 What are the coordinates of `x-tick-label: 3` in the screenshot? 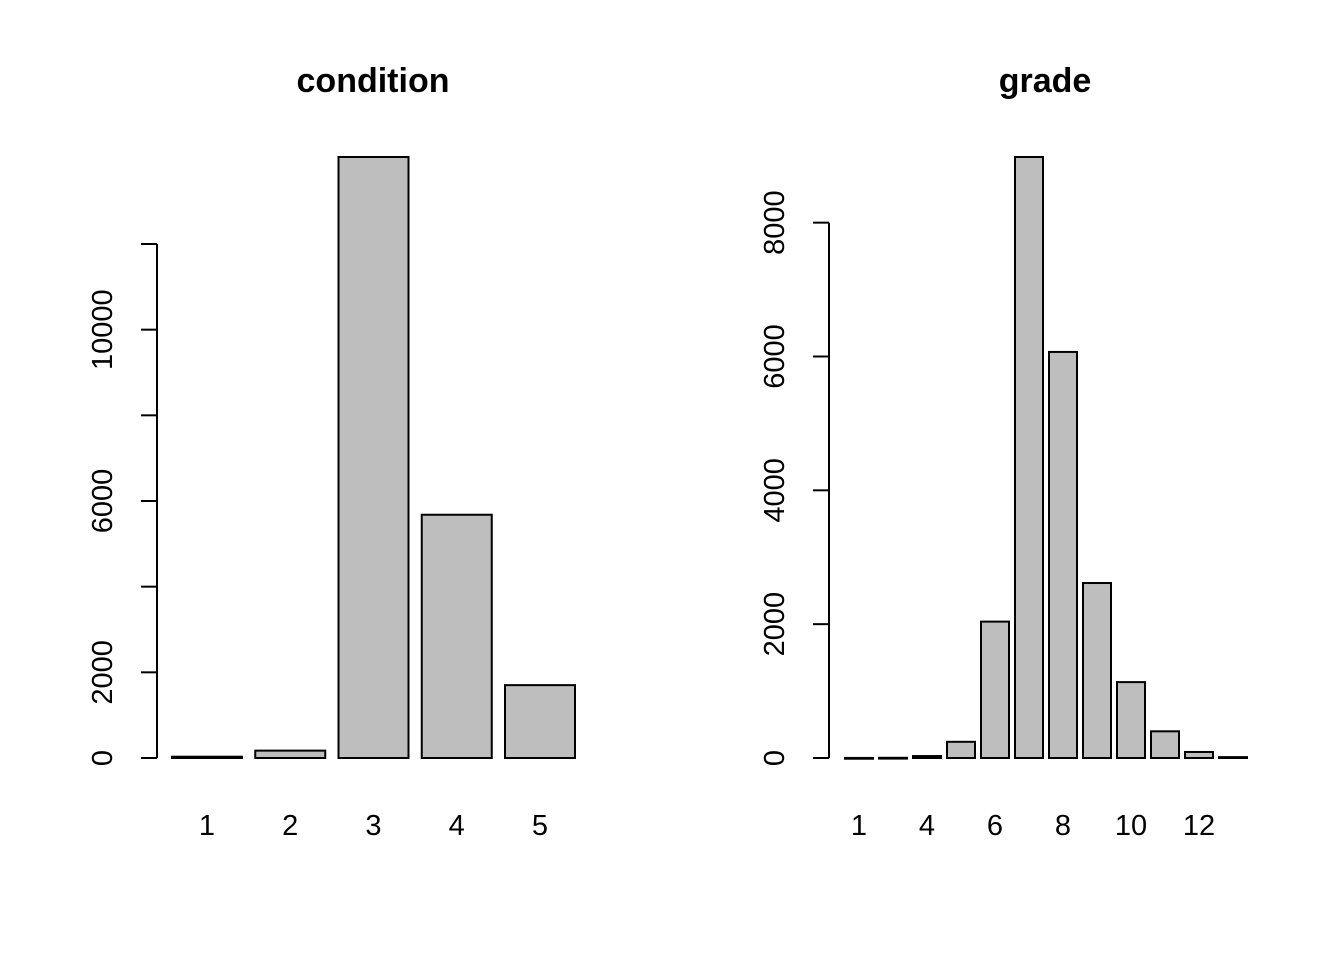 It's located at (373, 826).